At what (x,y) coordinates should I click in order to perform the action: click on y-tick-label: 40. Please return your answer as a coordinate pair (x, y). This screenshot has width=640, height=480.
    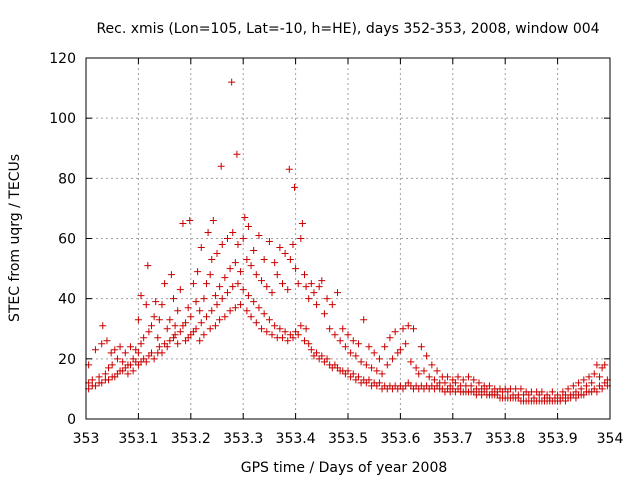
    Looking at the image, I should click on (67, 300).